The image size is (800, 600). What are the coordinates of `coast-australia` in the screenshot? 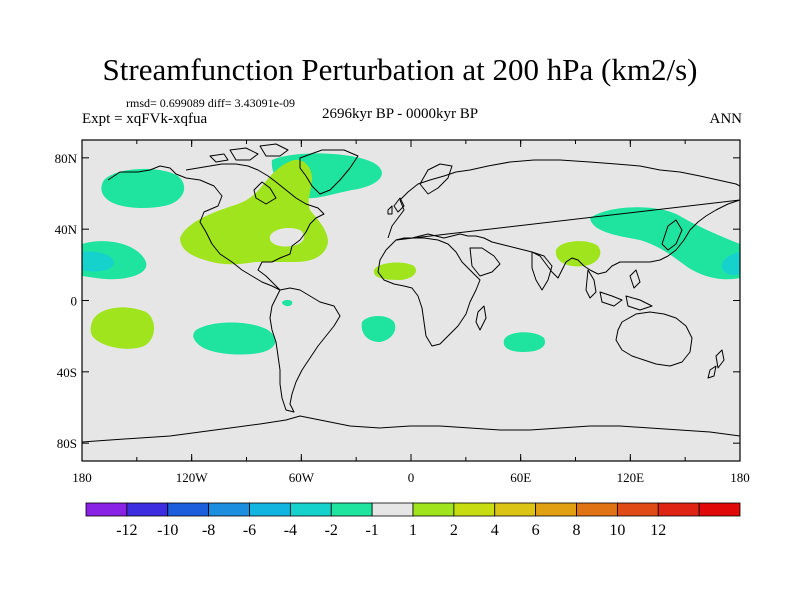 It's located at (654, 339).